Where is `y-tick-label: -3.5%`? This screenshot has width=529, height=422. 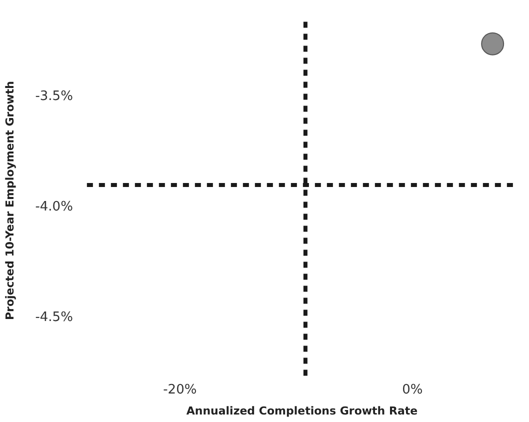
y-tick-label: -3.5% is located at coordinates (54, 96).